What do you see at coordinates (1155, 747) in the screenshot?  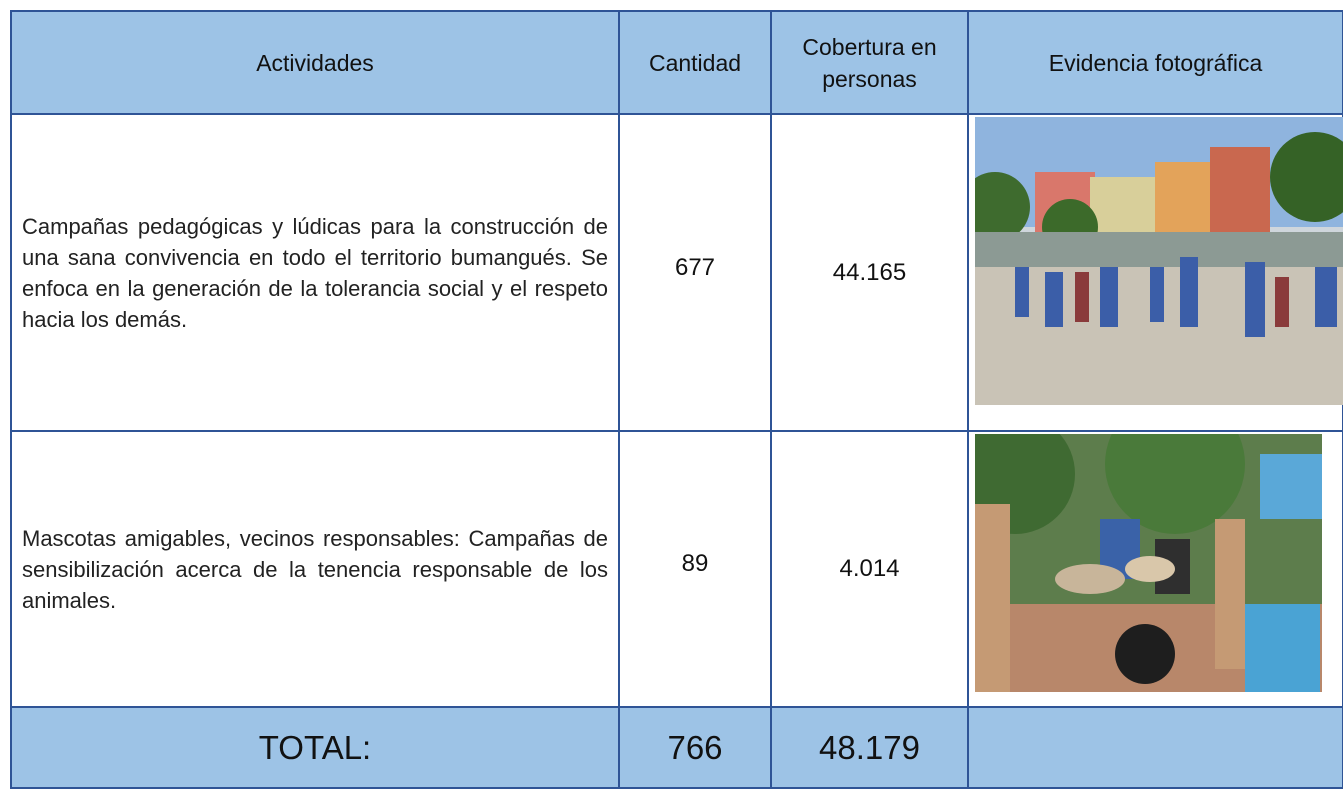 I see `total-empty` at bounding box center [1155, 747].